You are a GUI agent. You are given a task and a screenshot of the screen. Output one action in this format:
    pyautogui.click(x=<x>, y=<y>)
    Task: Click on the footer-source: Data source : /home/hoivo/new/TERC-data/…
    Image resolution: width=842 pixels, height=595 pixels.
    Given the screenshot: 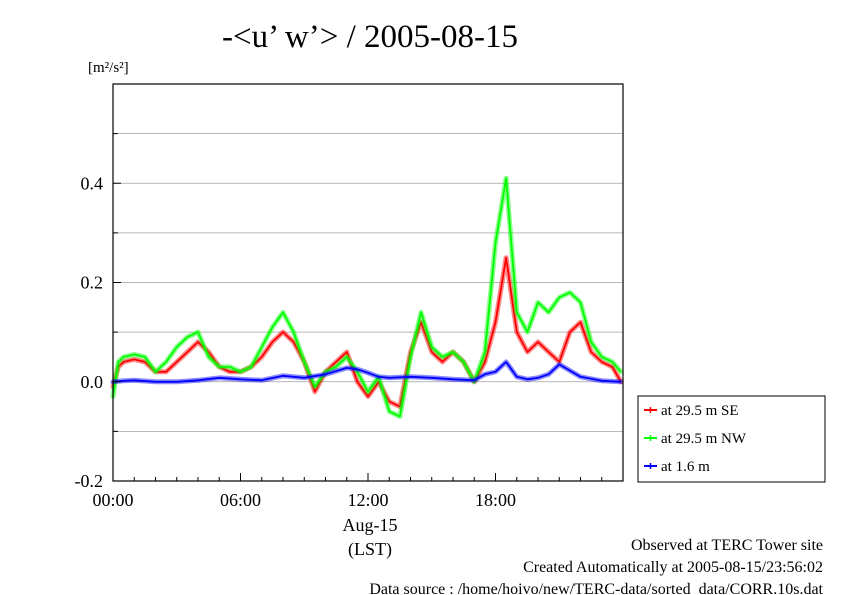 What is the action you would take?
    pyautogui.click(x=596, y=588)
    